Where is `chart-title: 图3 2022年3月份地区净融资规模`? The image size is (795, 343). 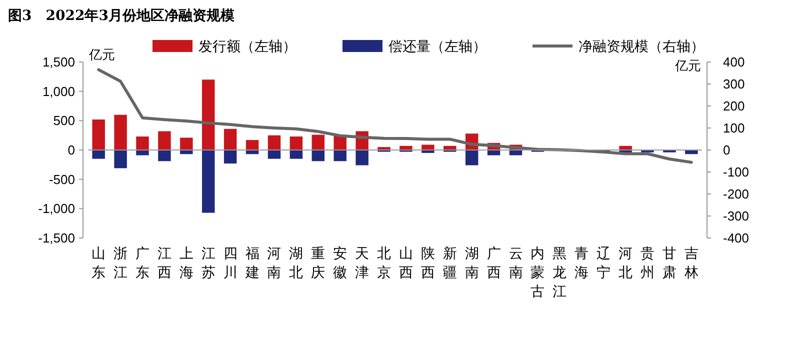 chart-title: 图3 2022年3月份地区净融资规模 is located at coordinates (122, 16).